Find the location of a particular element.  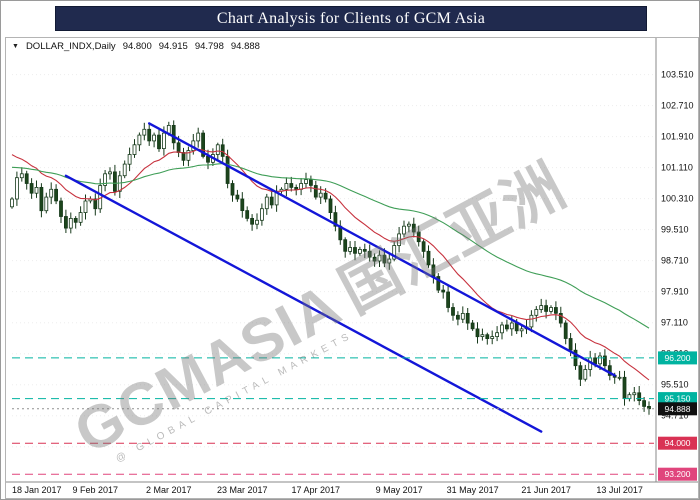

quote-low: 94.798 is located at coordinates (209, 46).